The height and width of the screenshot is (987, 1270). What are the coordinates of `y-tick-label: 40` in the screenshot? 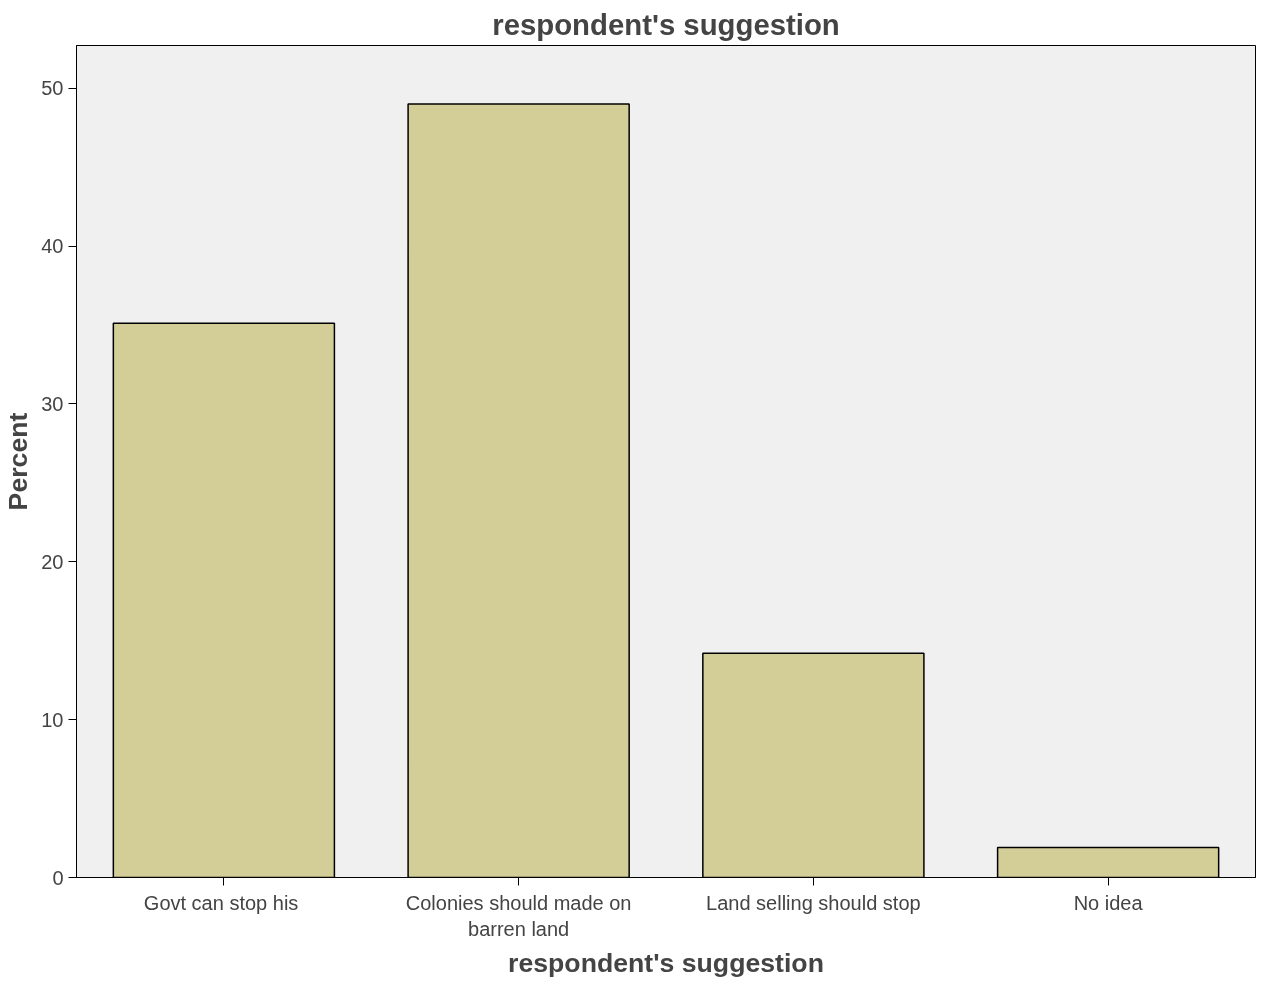 It's located at (52, 246).